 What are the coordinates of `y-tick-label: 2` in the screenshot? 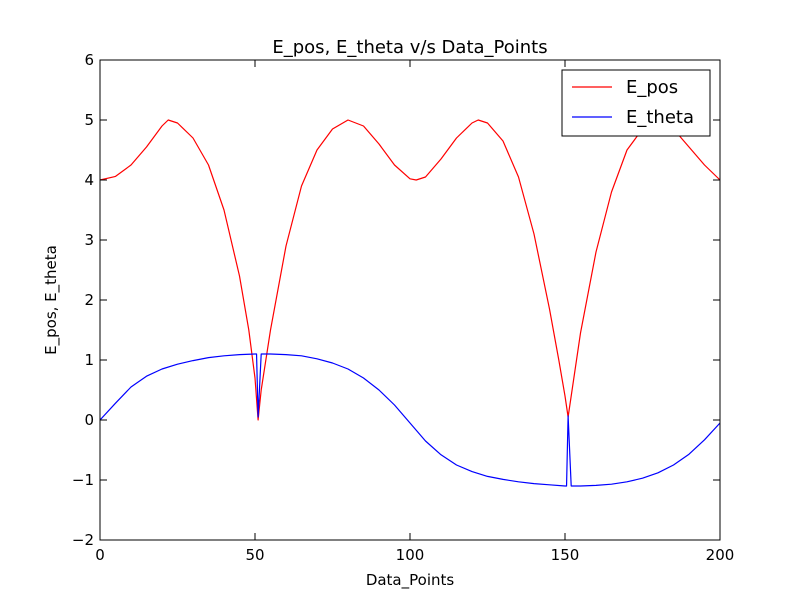 It's located at (89, 300).